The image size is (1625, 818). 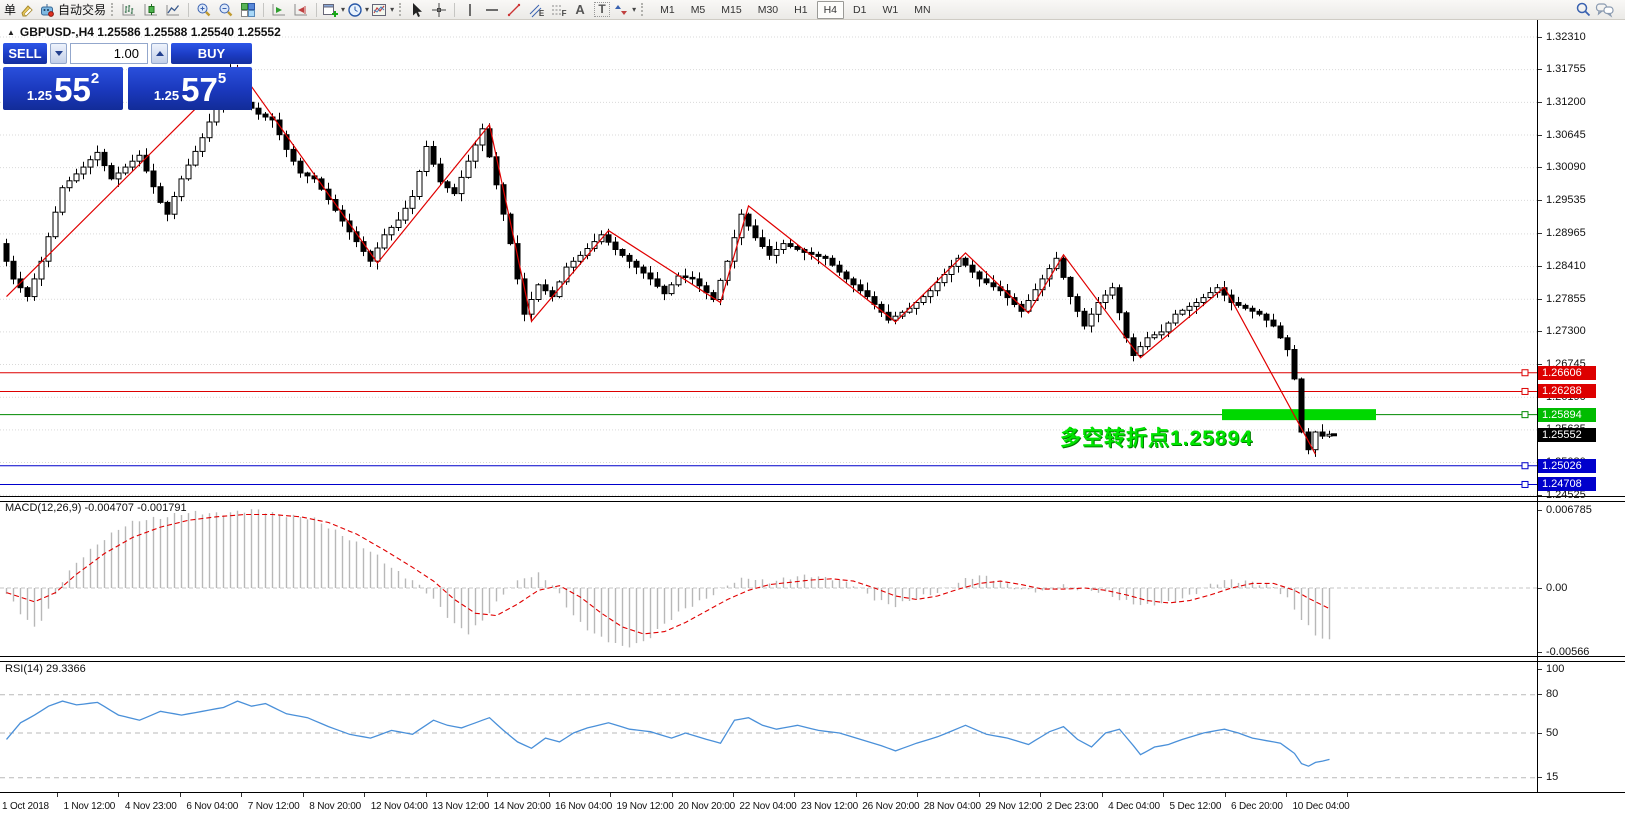 I want to click on fibonacci-tool-button: F, so click(x=558, y=10).